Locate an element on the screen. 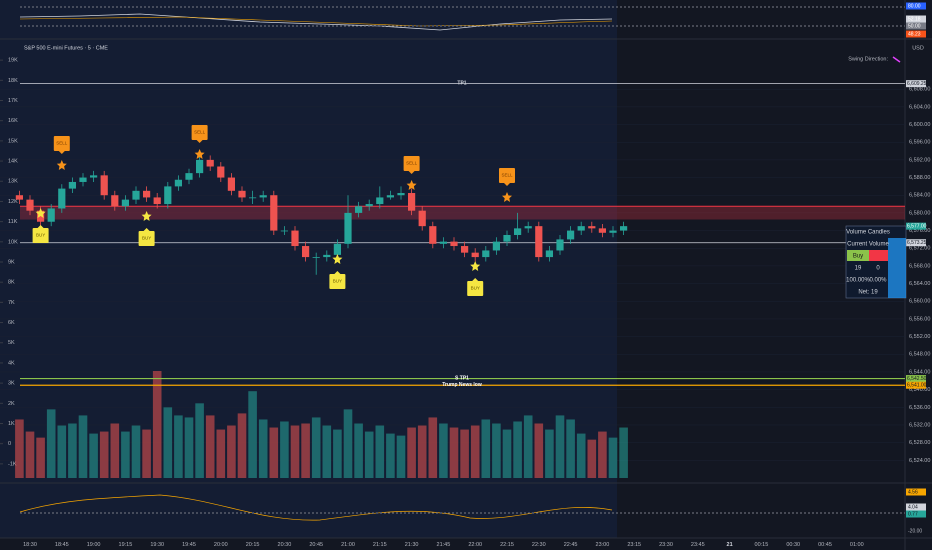  panel-label: 0.77 is located at coordinates (913, 514).